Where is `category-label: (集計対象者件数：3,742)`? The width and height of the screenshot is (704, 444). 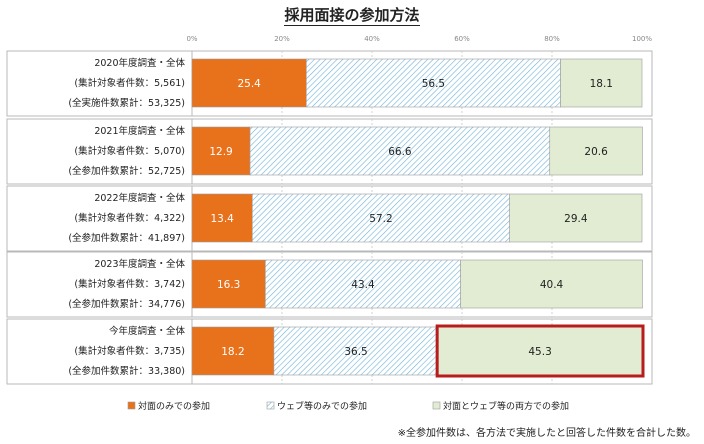 category-label: (集計対象者件数：3,742) is located at coordinates (129, 284).